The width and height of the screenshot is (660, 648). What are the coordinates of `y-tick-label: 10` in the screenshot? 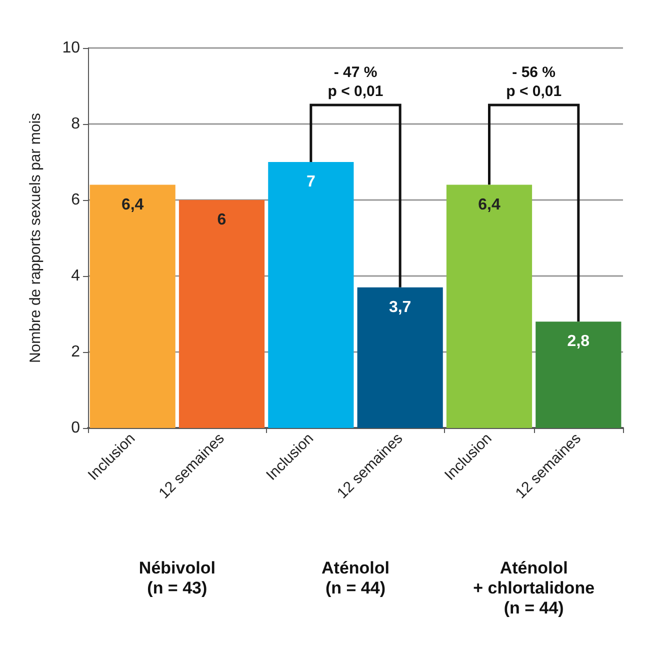 It's located at (71, 48).